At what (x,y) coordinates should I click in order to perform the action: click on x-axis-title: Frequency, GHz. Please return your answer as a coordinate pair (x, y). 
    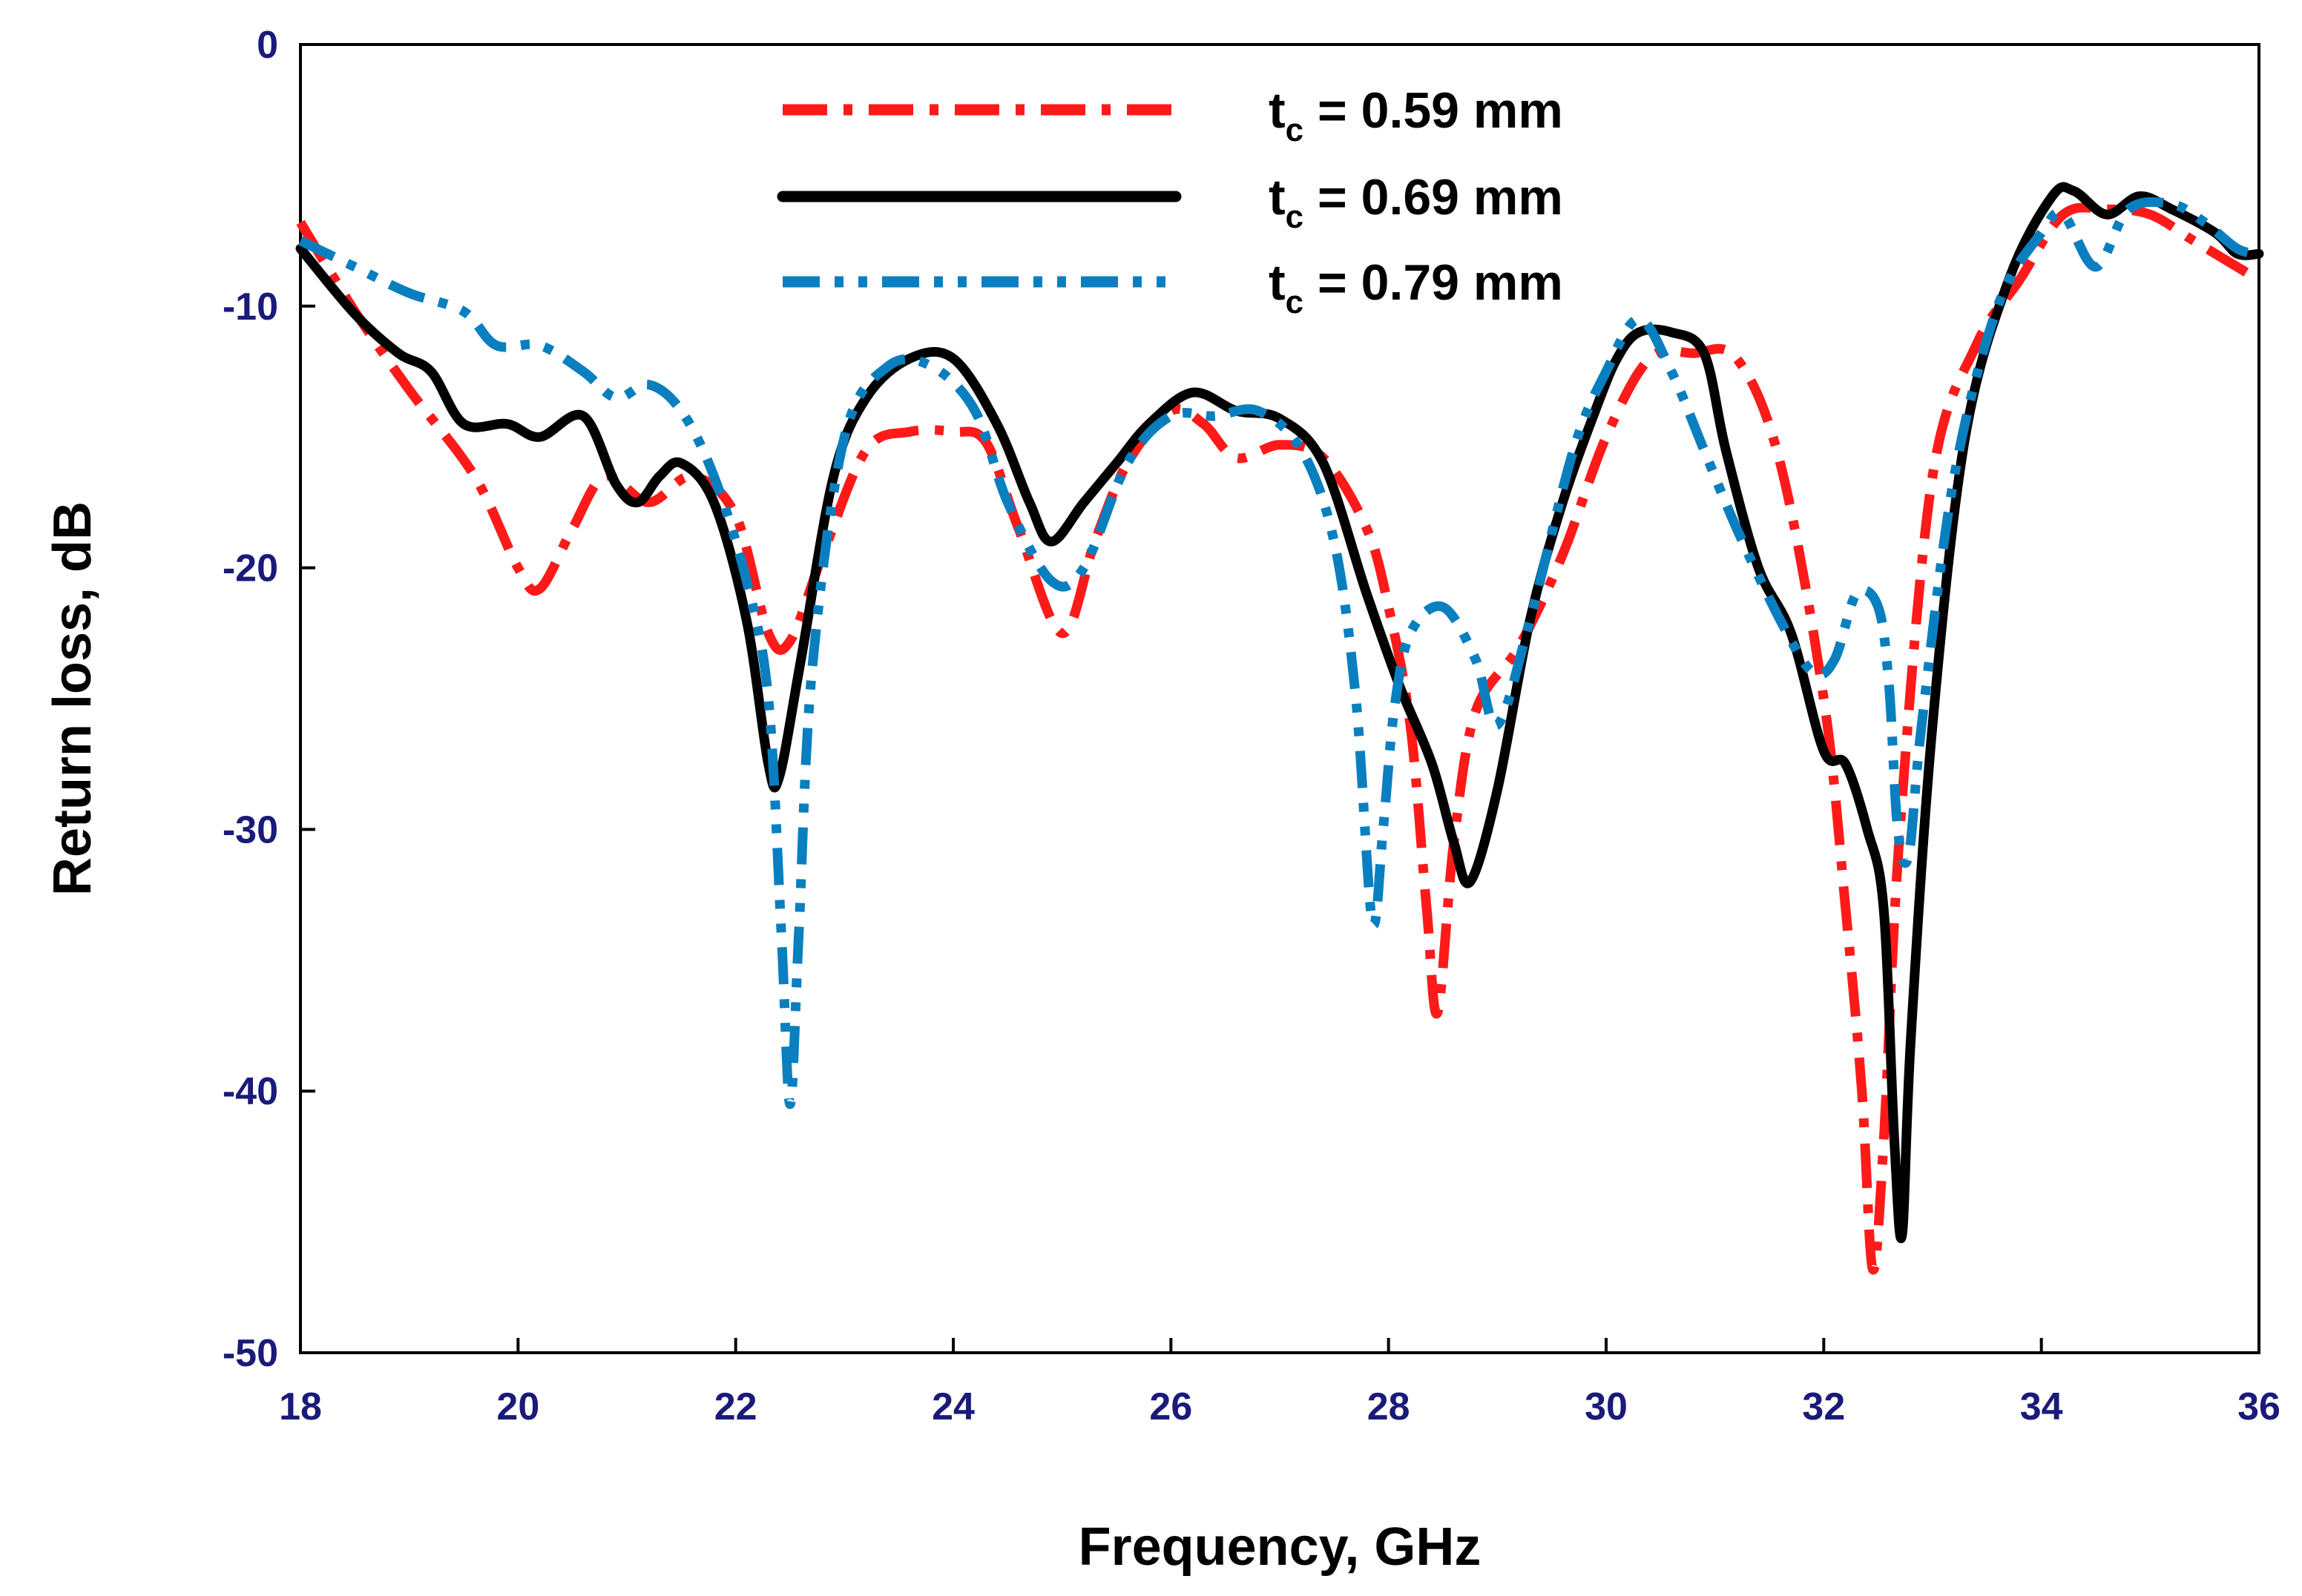
    Looking at the image, I should click on (1280, 1547).